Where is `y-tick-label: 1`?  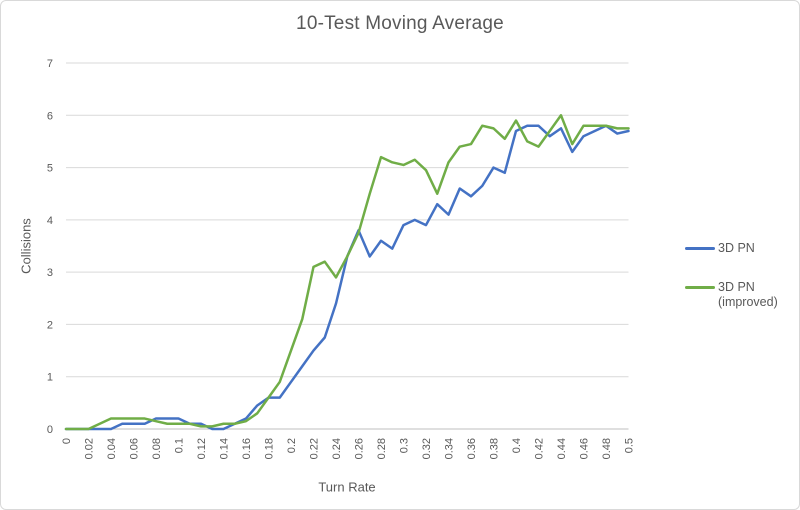 y-tick-label: 1 is located at coordinates (50, 378).